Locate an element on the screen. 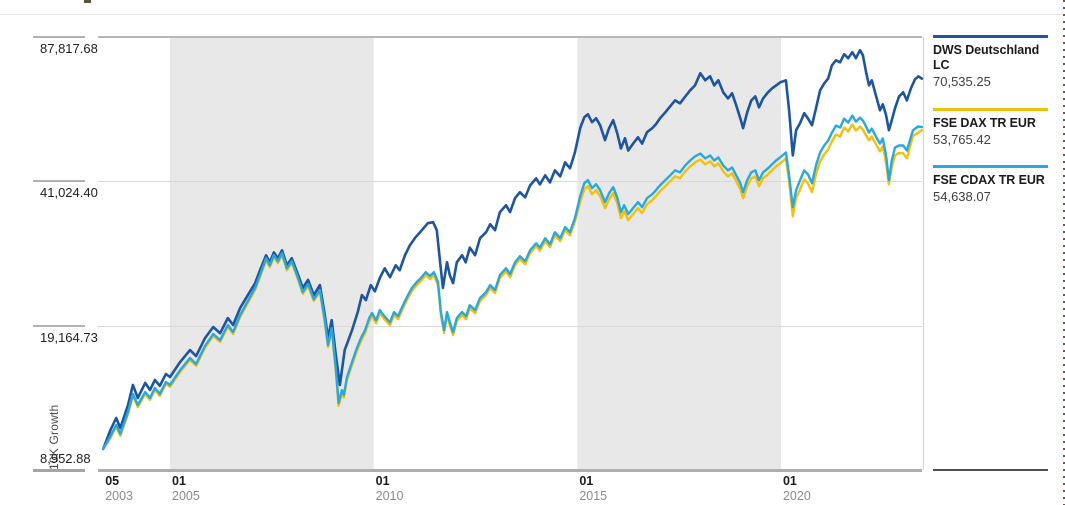 This screenshot has height=505, width=1065. x-axis-baseline is located at coordinates (510, 470).